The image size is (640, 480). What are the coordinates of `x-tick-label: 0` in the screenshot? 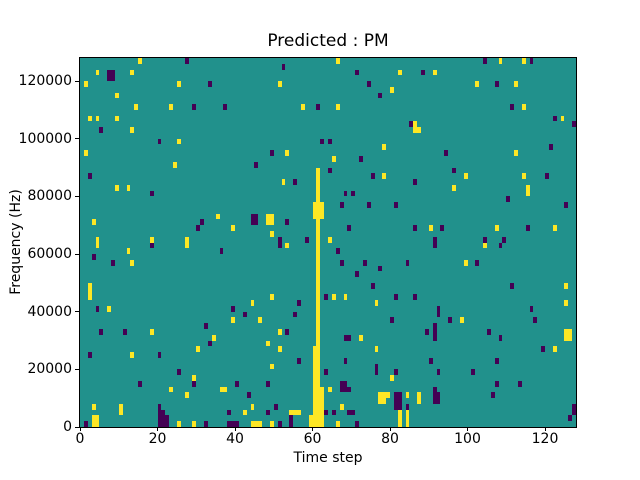 It's located at (80, 439).